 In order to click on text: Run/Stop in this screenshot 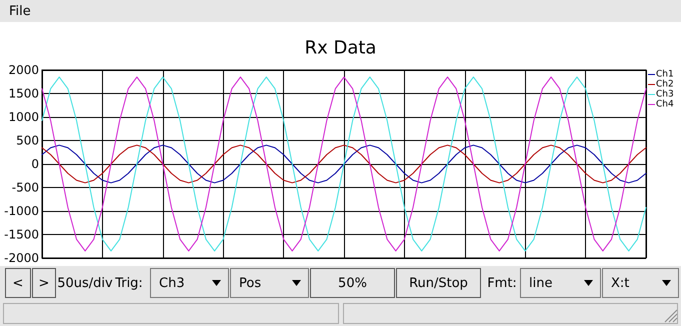, I will do `click(438, 283)`.